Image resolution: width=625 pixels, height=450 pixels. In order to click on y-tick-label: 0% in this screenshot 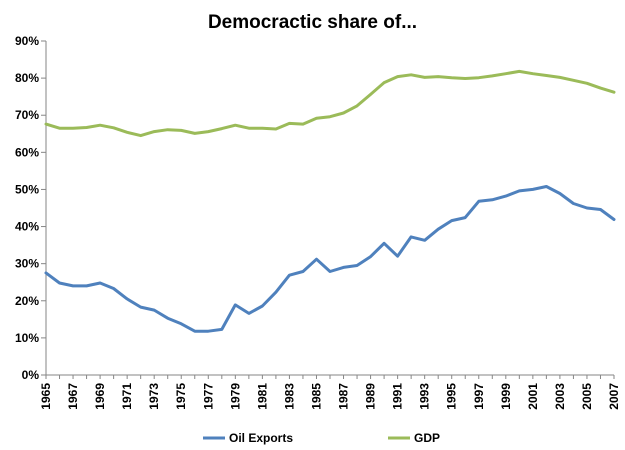, I will do `click(31, 375)`.